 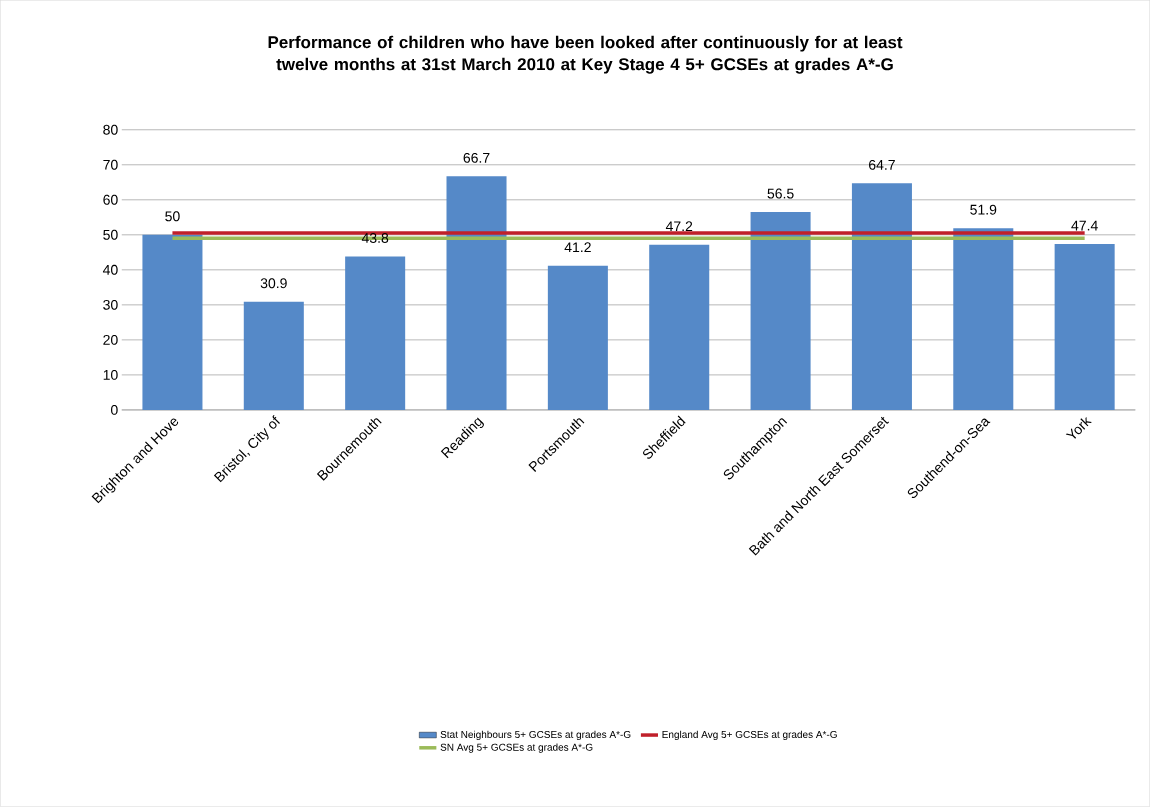 I want to click on y-tick-label: 30, so click(x=110, y=304).